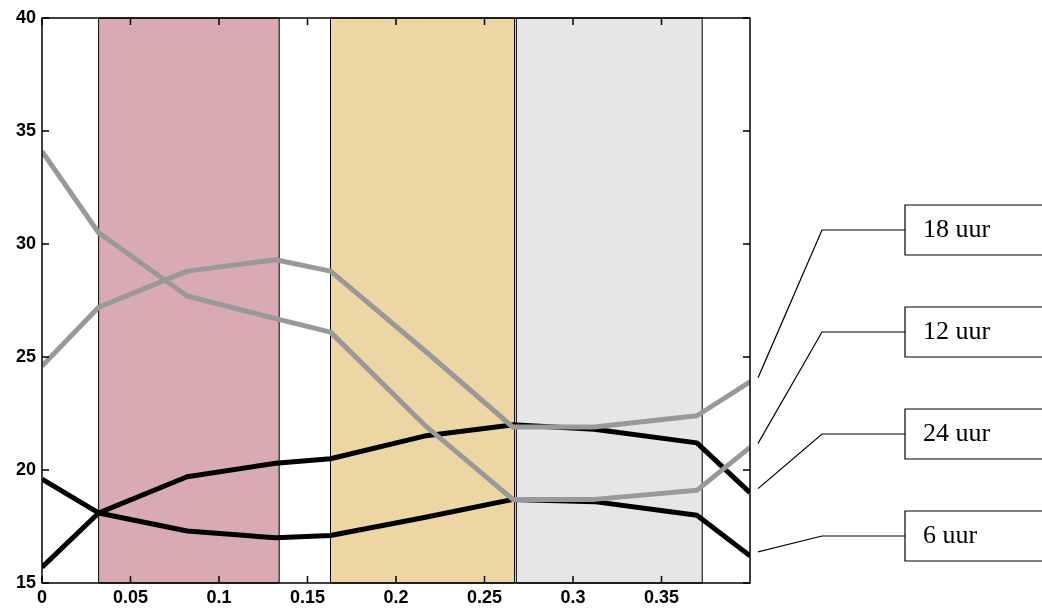 The height and width of the screenshot is (612, 1042). Describe the element at coordinates (573, 596) in the screenshot. I see `x-tick-label: 0.3` at that location.